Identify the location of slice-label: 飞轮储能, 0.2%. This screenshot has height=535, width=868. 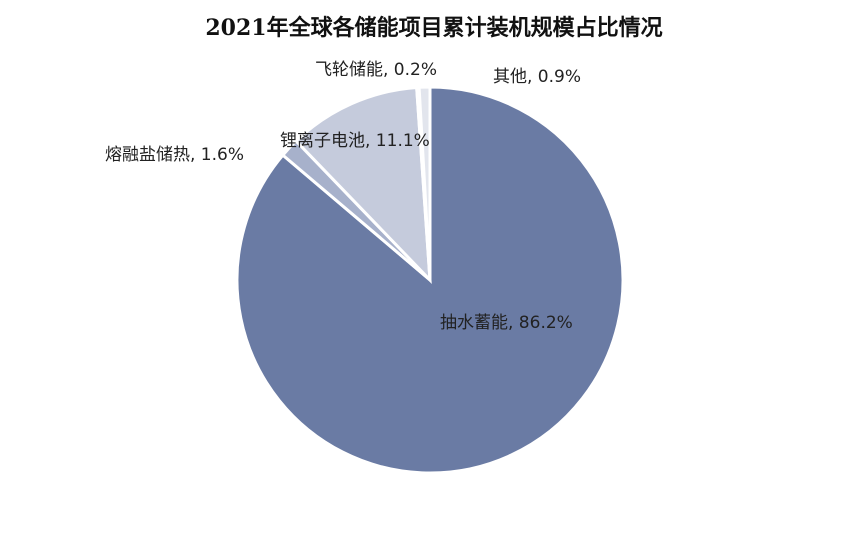
(376, 70).